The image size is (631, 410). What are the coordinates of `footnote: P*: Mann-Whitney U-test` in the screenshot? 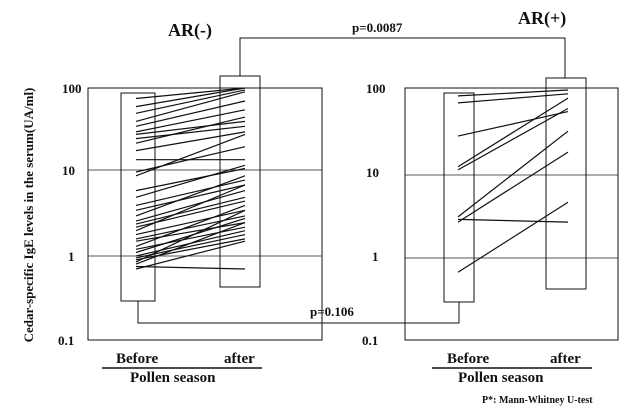 It's located at (537, 400).